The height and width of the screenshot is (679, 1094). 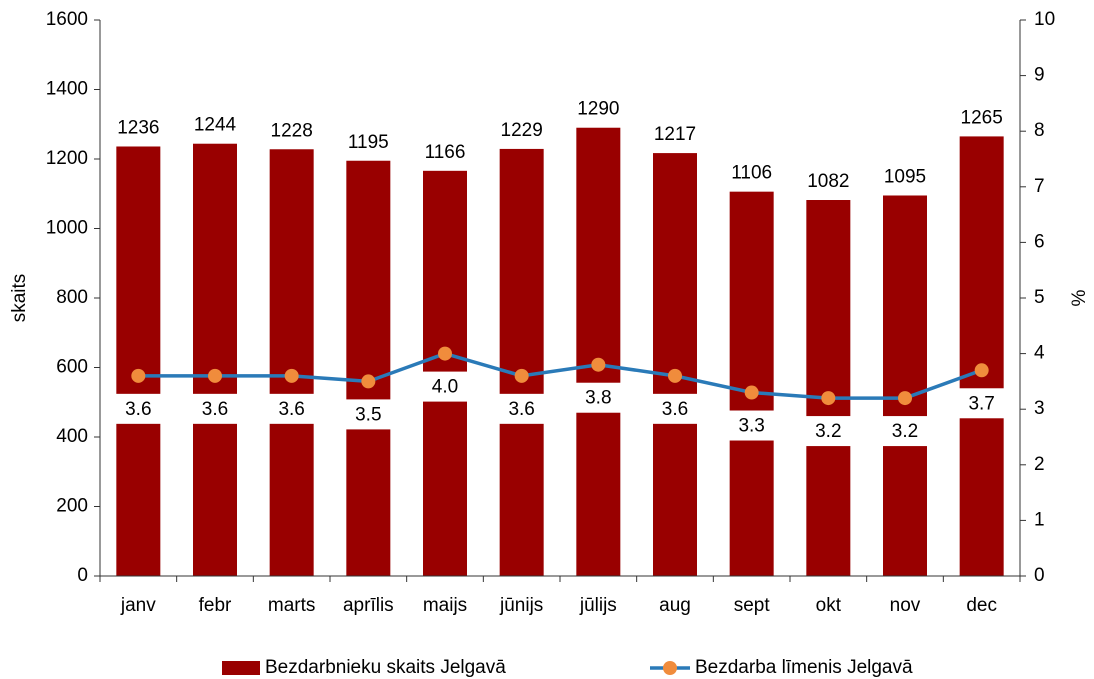 I want to click on x-tick-label: okt, so click(x=829, y=605).